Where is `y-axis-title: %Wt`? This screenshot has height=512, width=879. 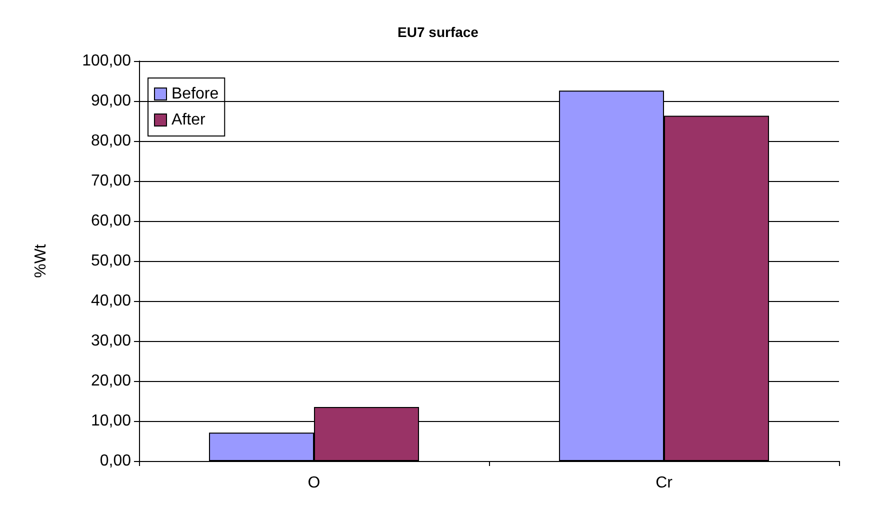 y-axis-title: %Wt is located at coordinates (41, 261).